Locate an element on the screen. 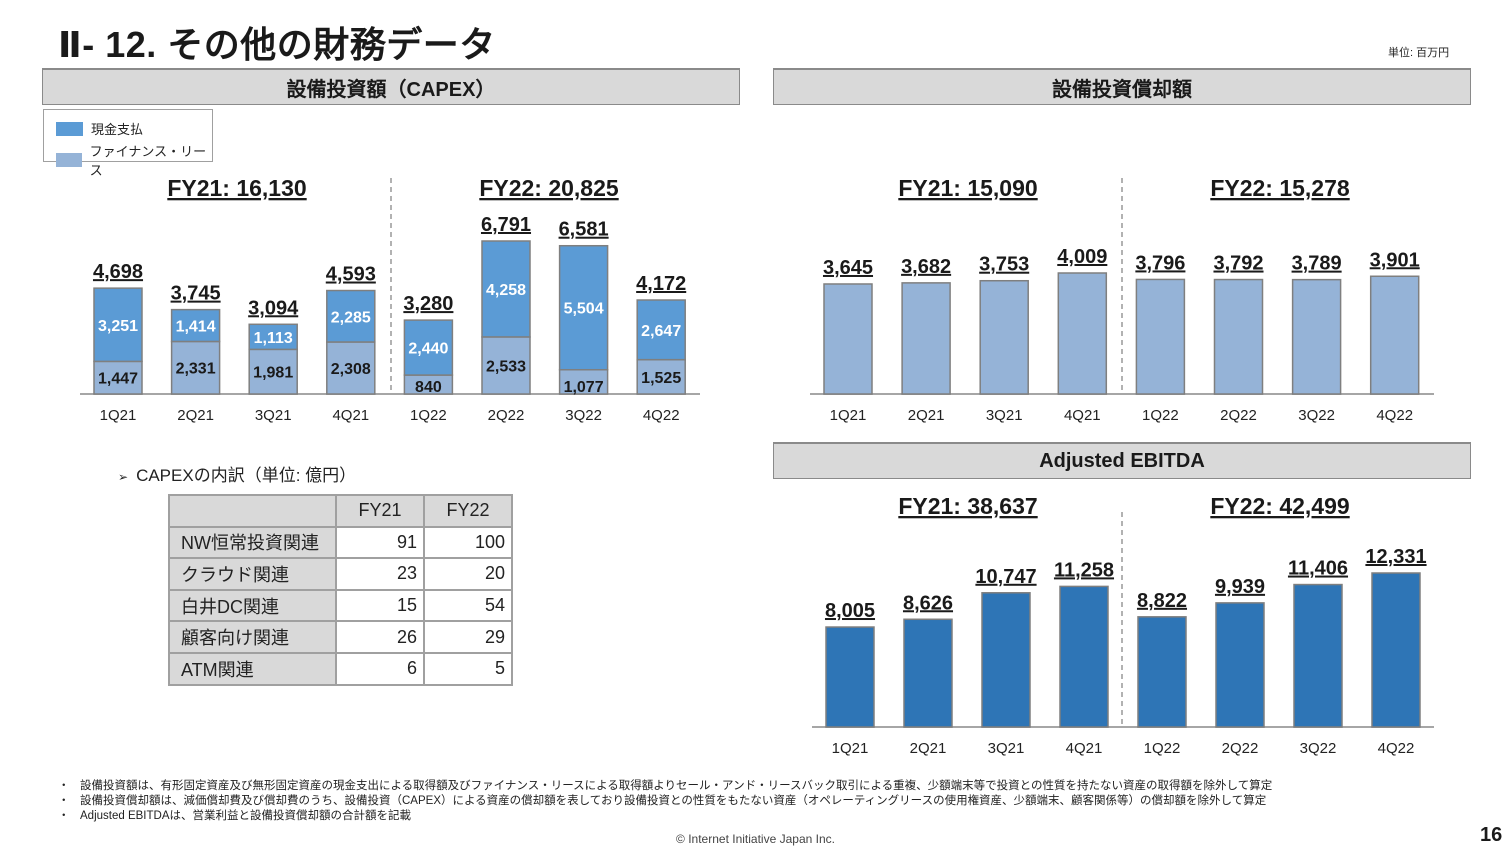  breakdown-title: ➢ CAPEXの内訳（単位: 億円） is located at coordinates (237, 473).